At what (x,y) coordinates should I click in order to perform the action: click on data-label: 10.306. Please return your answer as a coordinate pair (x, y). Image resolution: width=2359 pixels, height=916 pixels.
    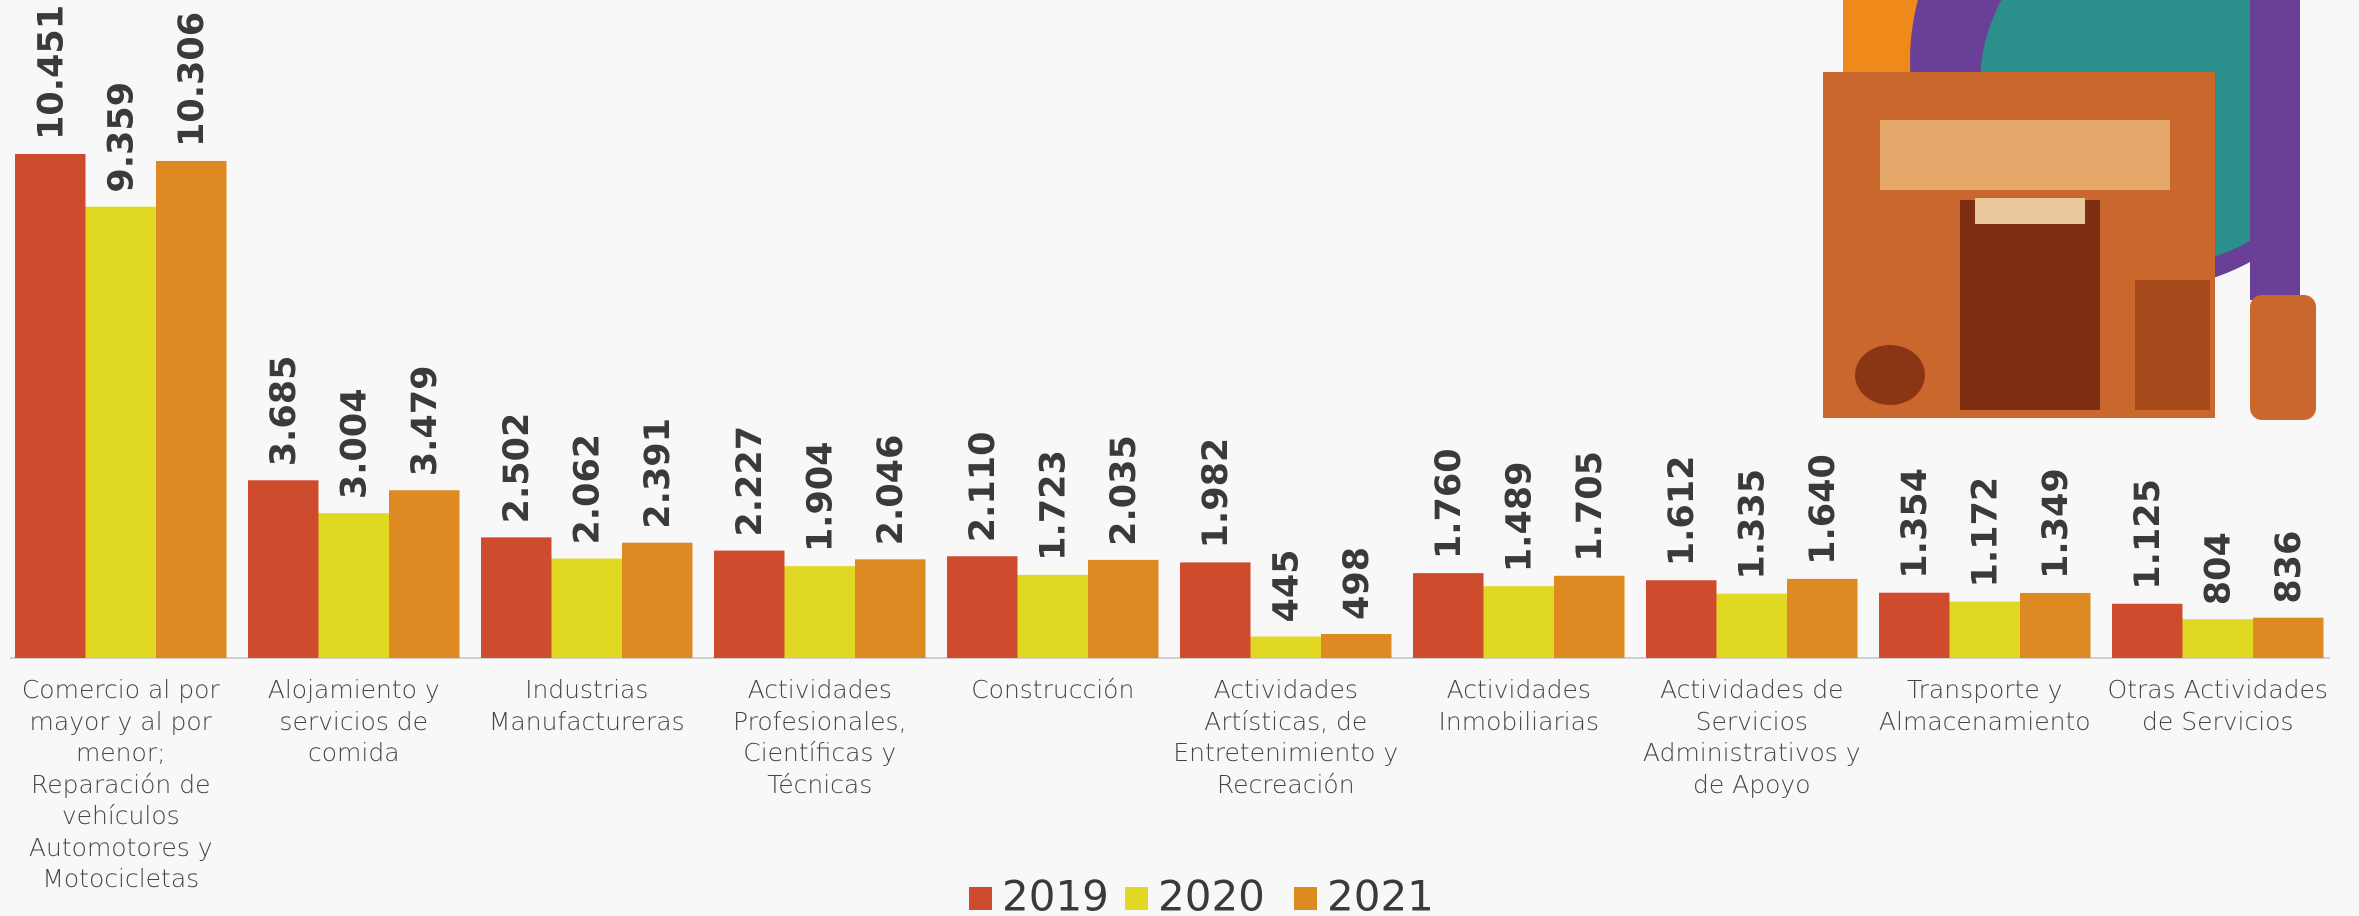
    Looking at the image, I should click on (192, 79).